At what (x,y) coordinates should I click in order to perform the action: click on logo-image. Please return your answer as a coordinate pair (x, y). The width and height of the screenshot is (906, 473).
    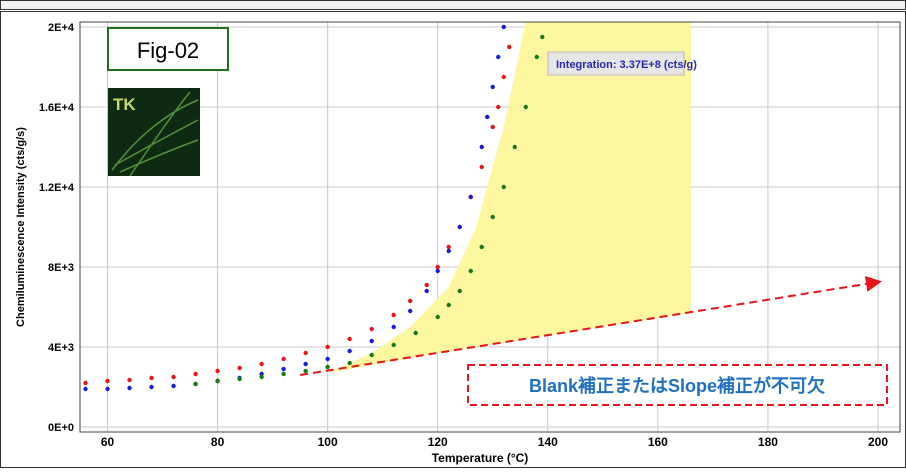
    Looking at the image, I should click on (154, 132).